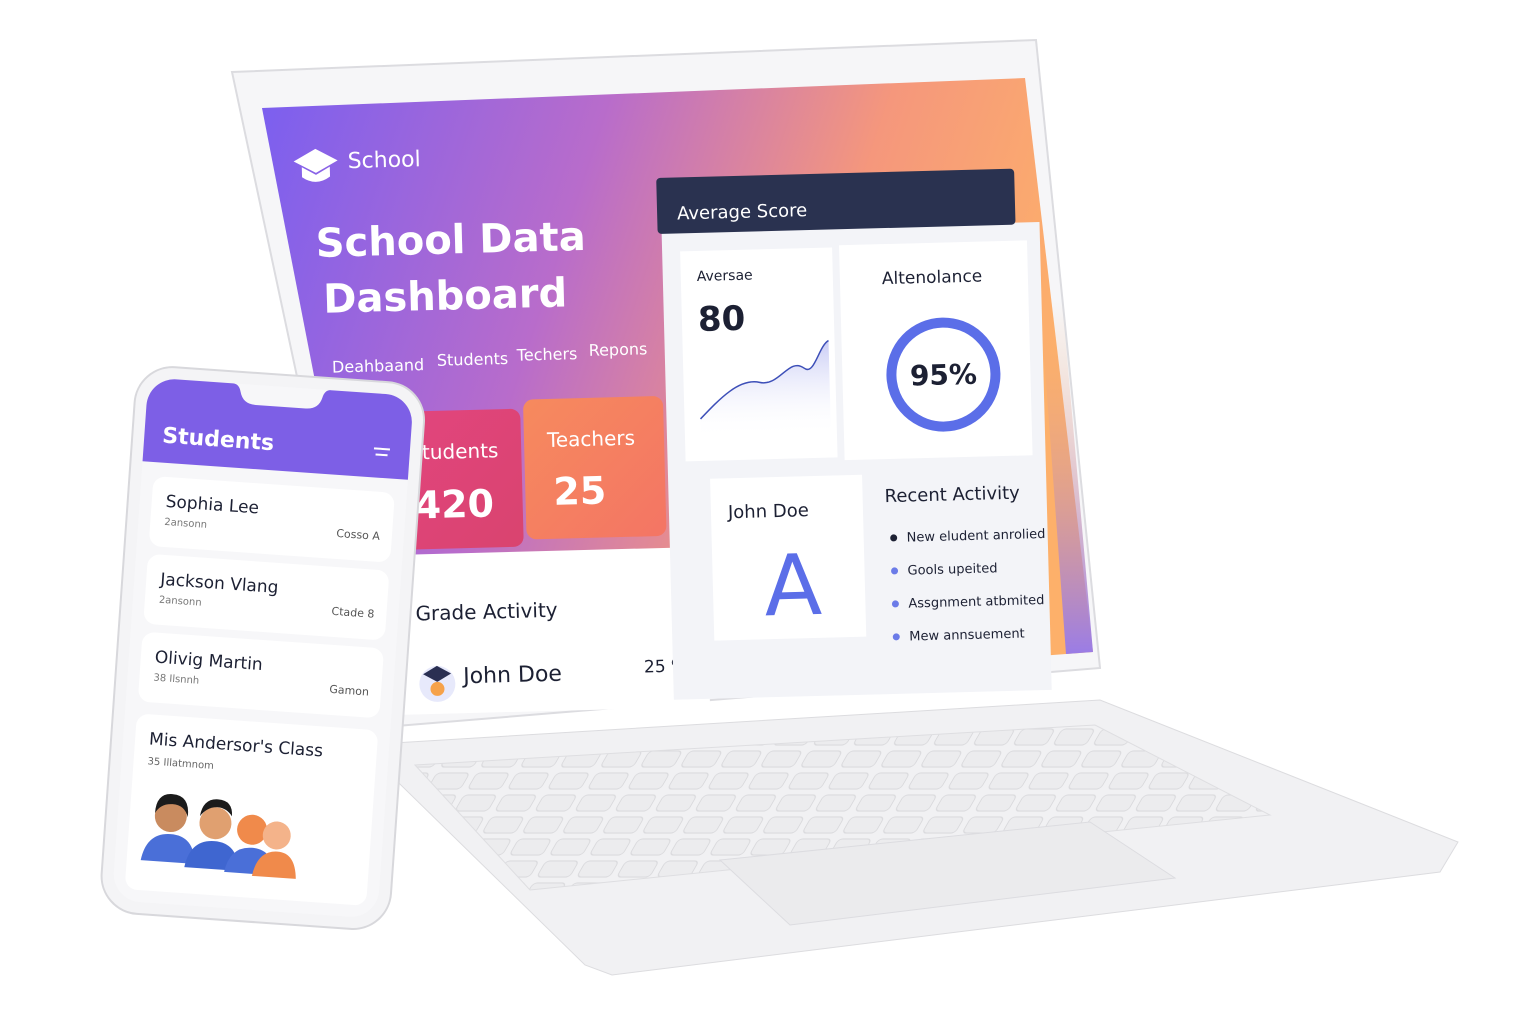 Image resolution: width=1536 pixels, height=1028 pixels. Describe the element at coordinates (353, 613) in the screenshot. I see `student-tag: Ctade 8` at that location.